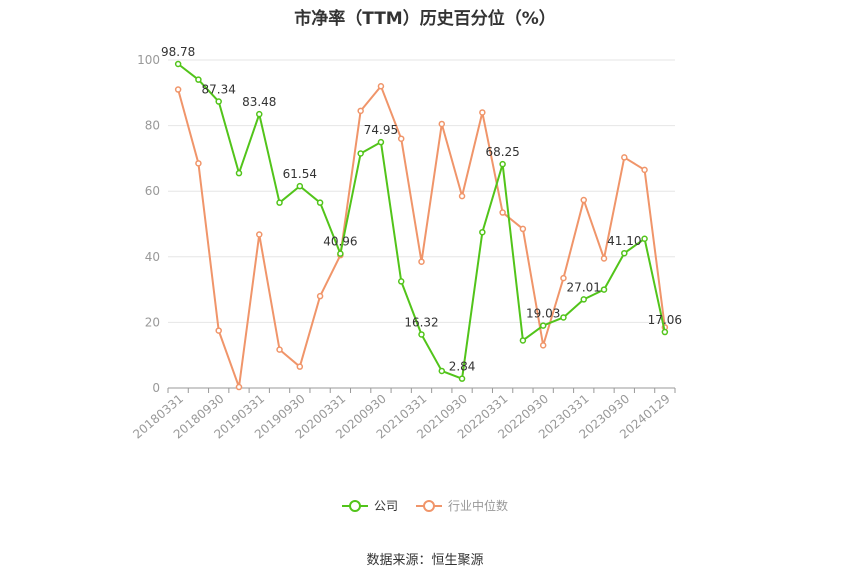 This screenshot has width=850, height=574. What do you see at coordinates (300, 174) in the screenshot?
I see `data-label: 61.54` at bounding box center [300, 174].